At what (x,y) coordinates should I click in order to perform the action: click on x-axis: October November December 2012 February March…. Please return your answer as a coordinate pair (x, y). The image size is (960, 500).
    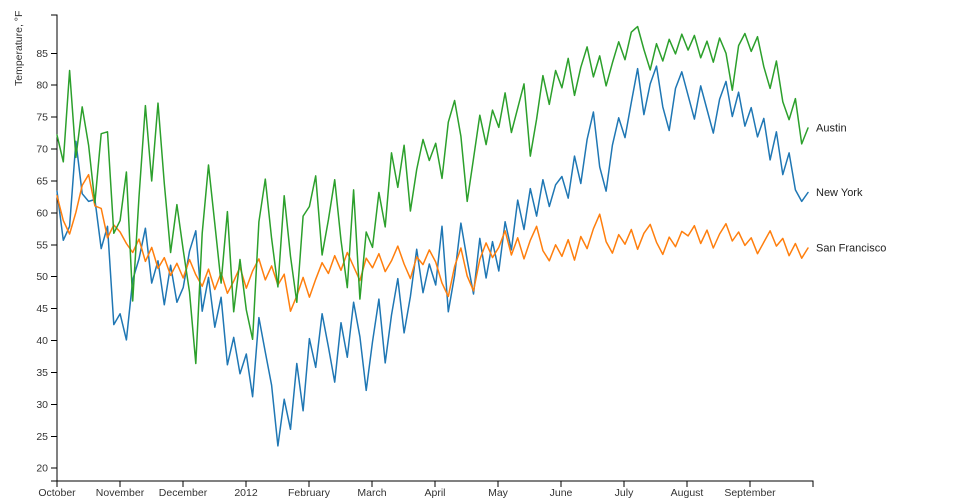
    Looking at the image, I should click on (426, 489).